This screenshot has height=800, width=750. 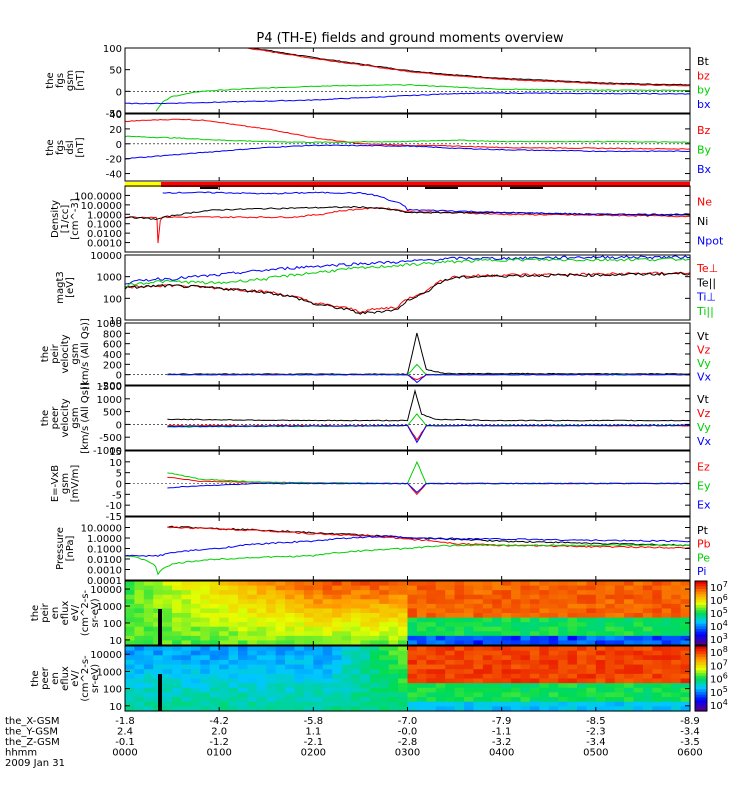 What do you see at coordinates (703, 530) in the screenshot?
I see `legend-label: Pt` at bounding box center [703, 530].